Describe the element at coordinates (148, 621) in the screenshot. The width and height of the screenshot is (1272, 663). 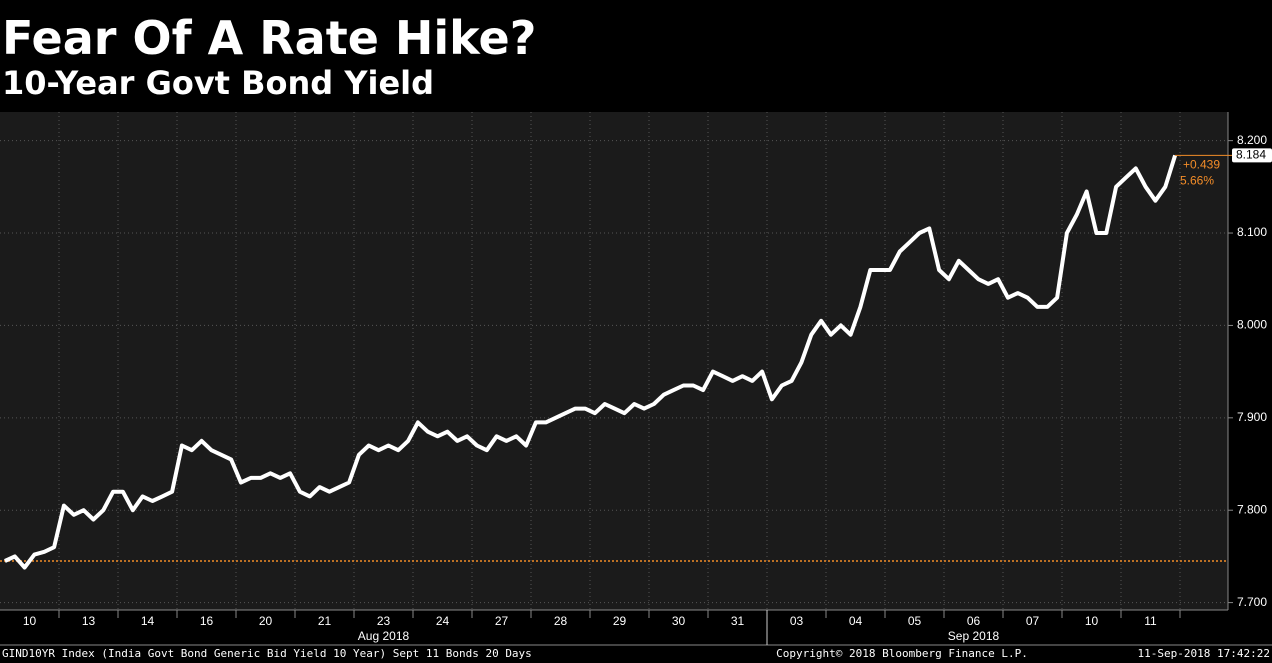
I see `x-tick-label: 14` at that location.